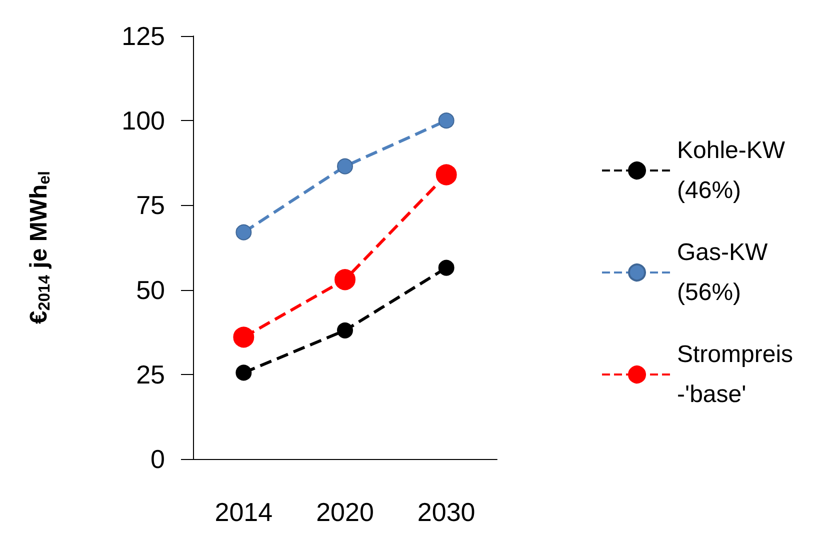 Image resolution: width=825 pixels, height=545 pixels. I want to click on y-tick-label: 25, so click(150, 374).